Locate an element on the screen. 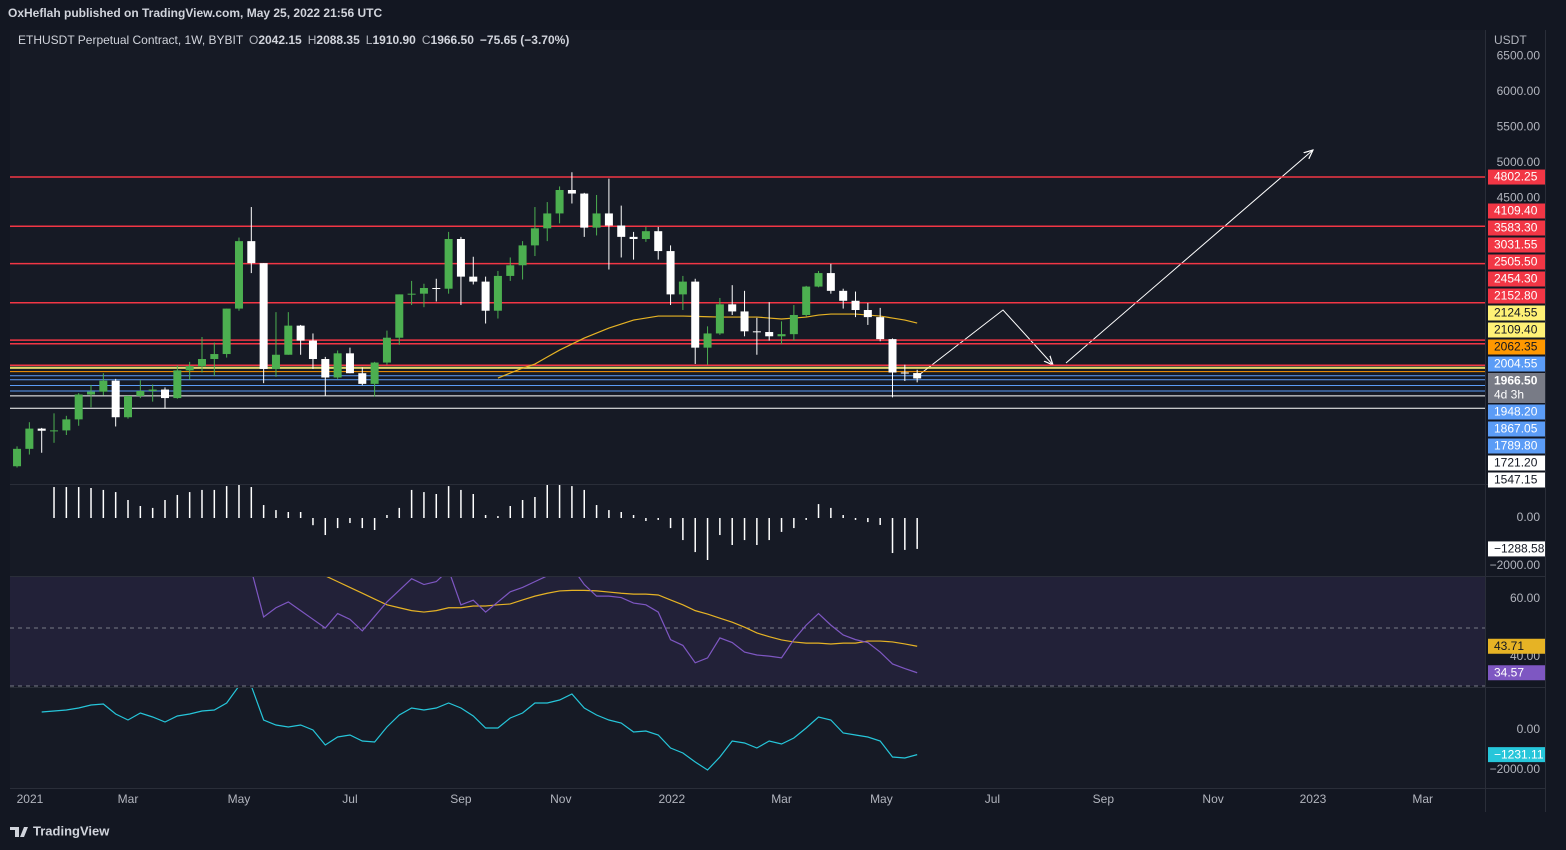 This screenshot has height=850, width=1566. level-label: 1948.20 is located at coordinates (1516, 412).